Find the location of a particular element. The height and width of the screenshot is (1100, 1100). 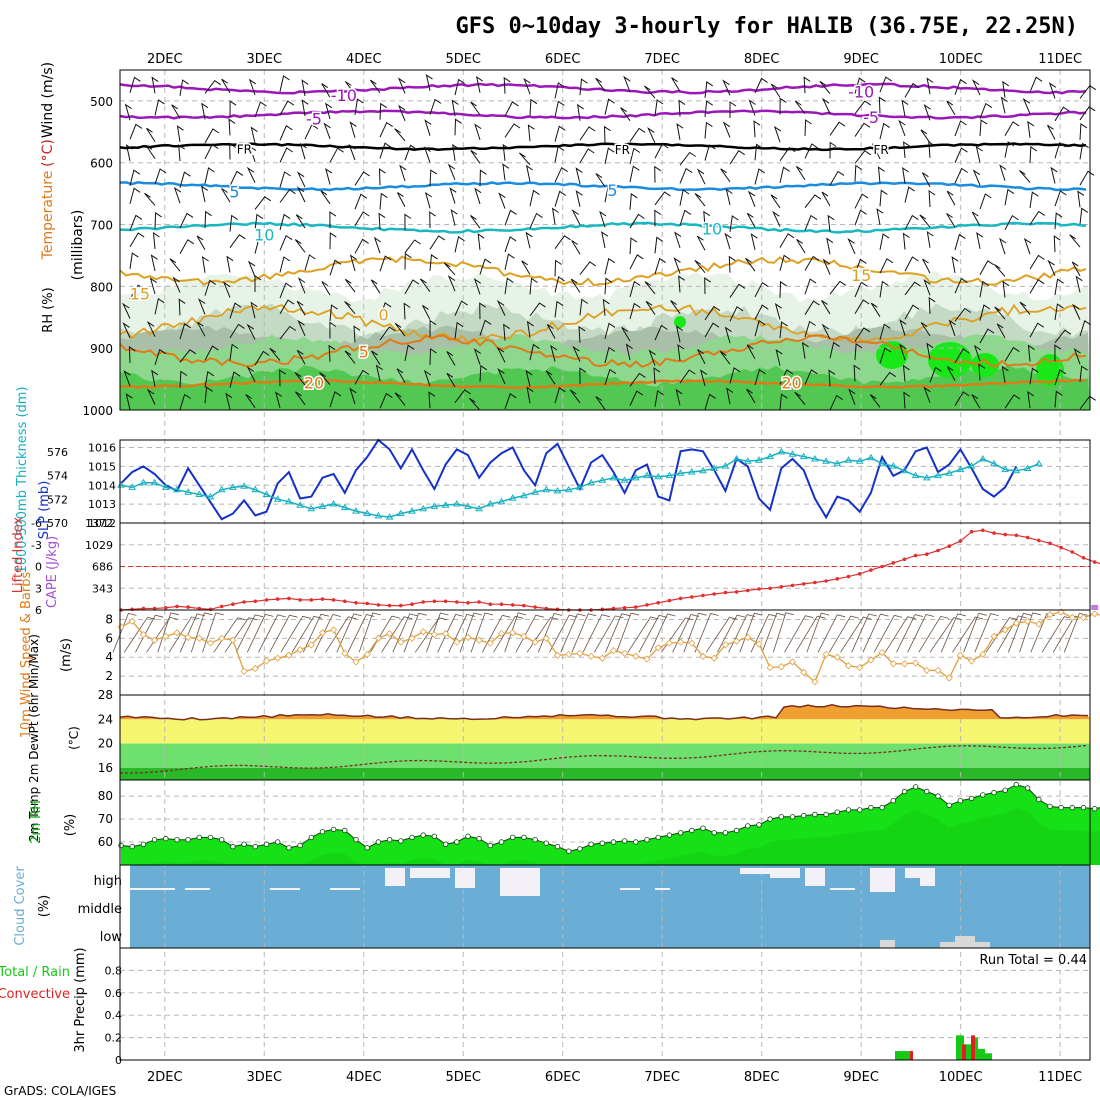

contour-label: 15 is located at coordinates (140, 293).